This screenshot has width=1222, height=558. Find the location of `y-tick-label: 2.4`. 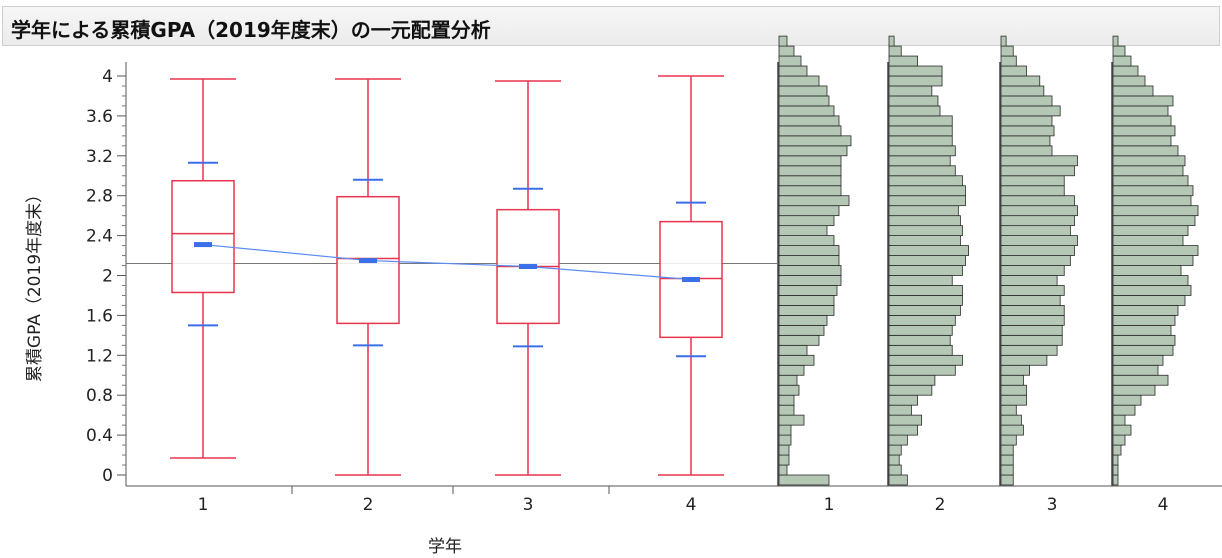

y-tick-label: 2.4 is located at coordinates (99, 237).